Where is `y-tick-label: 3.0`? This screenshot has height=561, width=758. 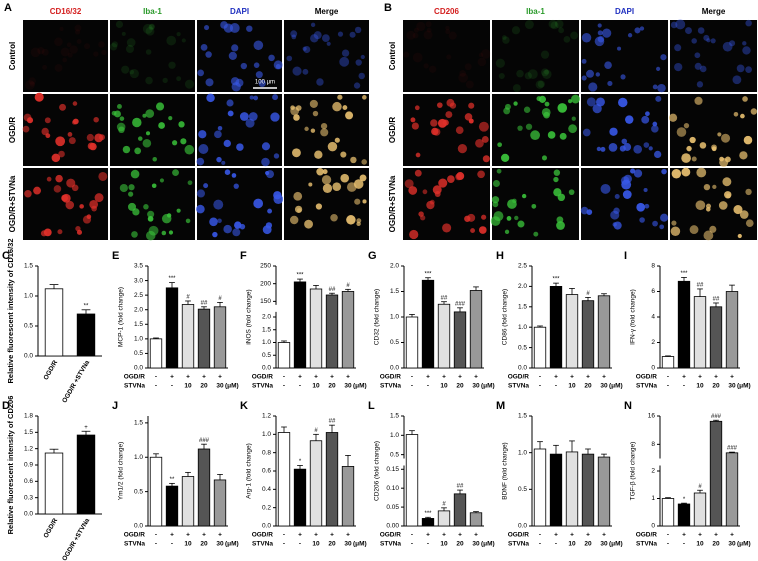
y-tick-label: 3.0 is located at coordinates (138, 280).